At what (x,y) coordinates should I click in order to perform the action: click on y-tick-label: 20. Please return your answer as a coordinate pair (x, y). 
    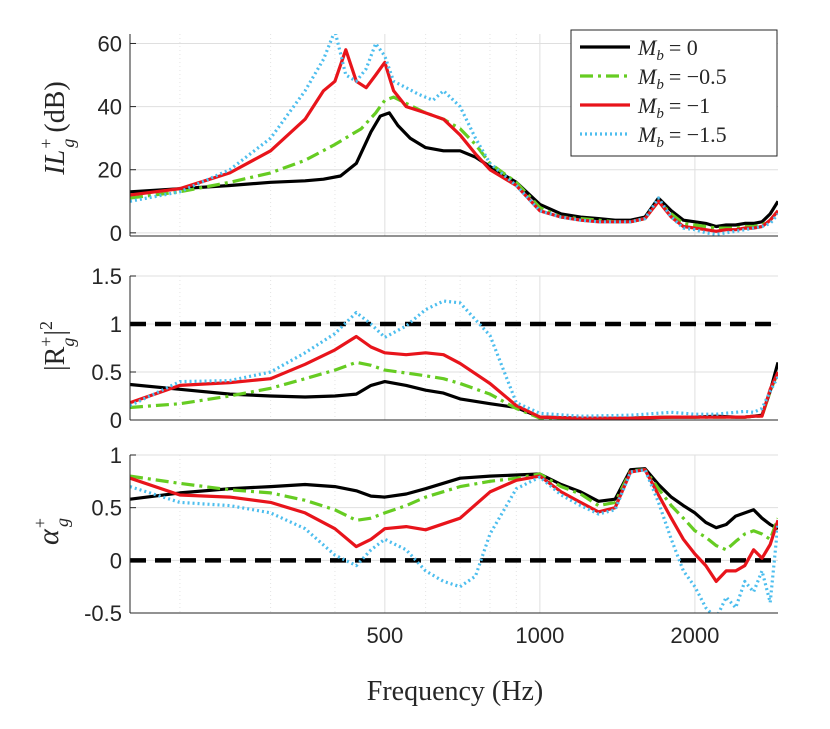
    Looking at the image, I should click on (110, 170).